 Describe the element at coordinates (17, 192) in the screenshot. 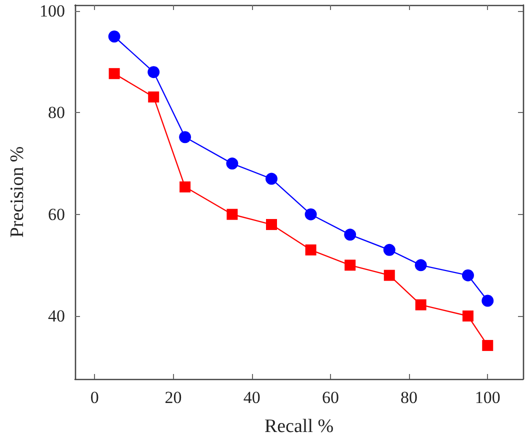

I see `y-axis-title: Precision %` at that location.